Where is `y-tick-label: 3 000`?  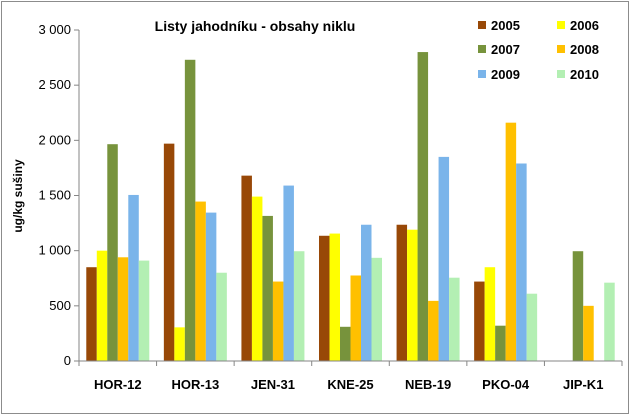
y-tick-label: 3 000 is located at coordinates (54, 29).